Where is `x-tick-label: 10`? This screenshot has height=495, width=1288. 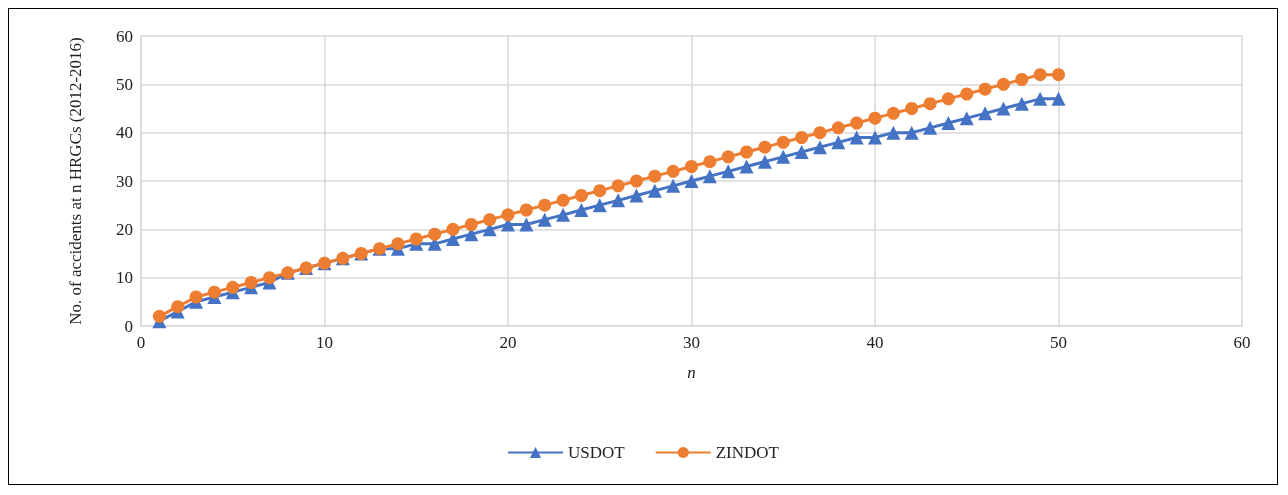 x-tick-label: 10 is located at coordinates (324, 342).